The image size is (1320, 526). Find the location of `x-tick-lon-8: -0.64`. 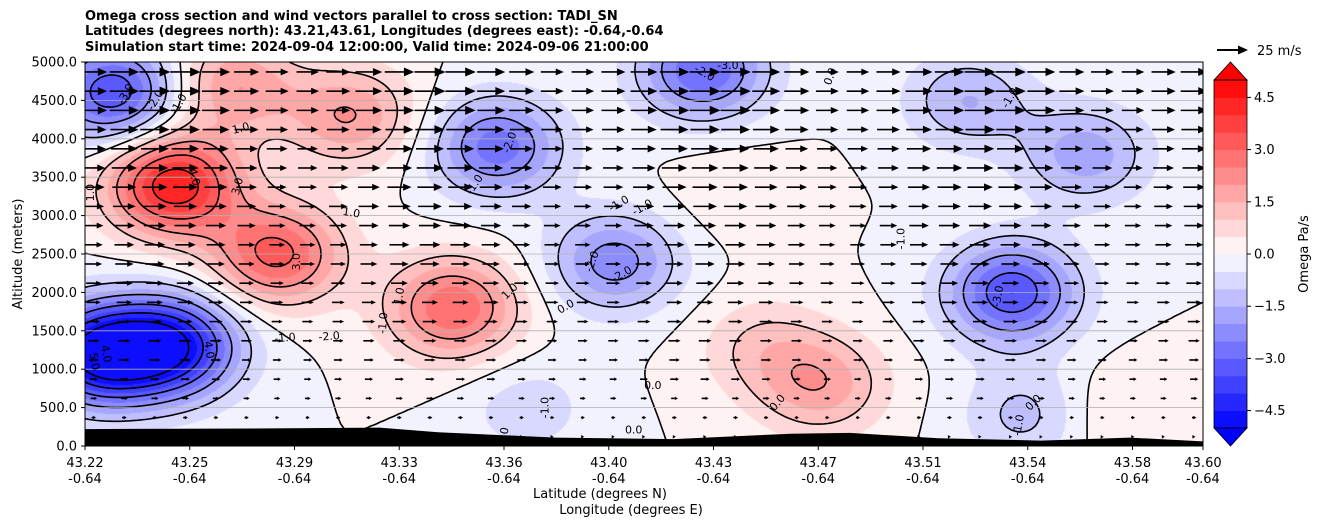

x-tick-lon-8: -0.64 is located at coordinates (923, 479).